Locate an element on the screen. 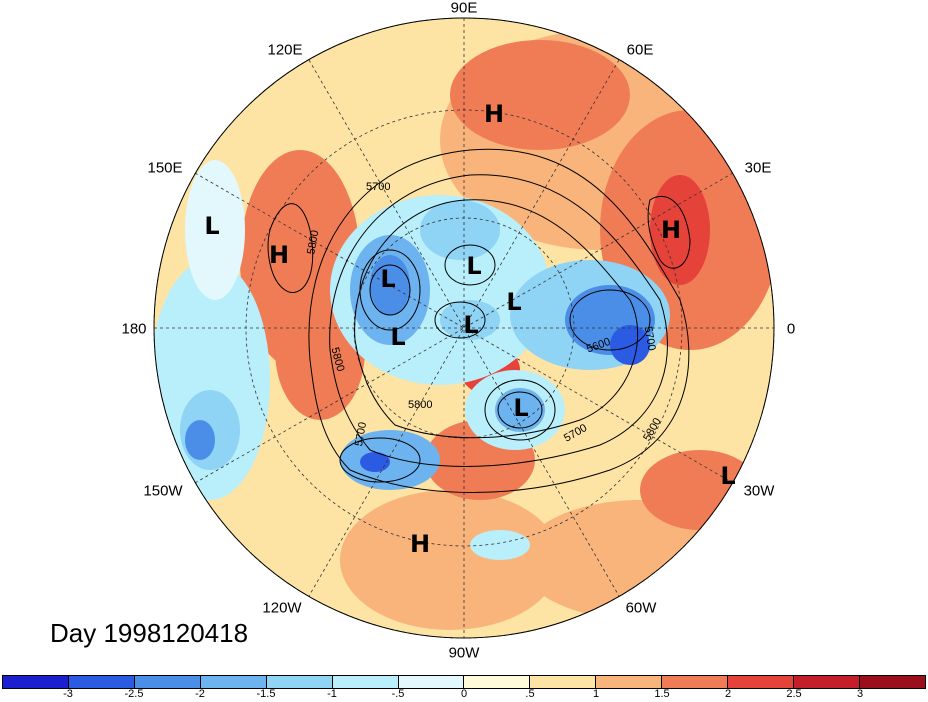  colorbar is located at coordinates (464, 682).